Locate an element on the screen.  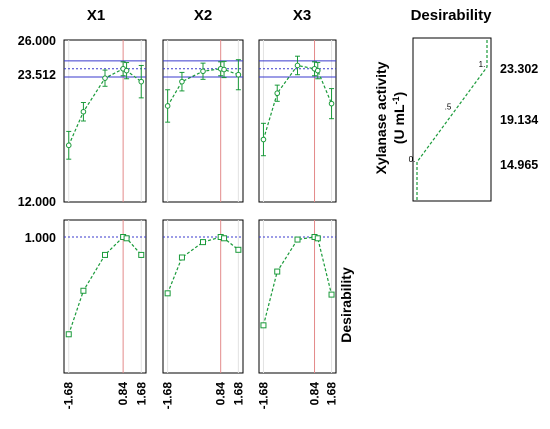
x-tick-label-x2-0: -1.68 is located at coordinates (168, 396).